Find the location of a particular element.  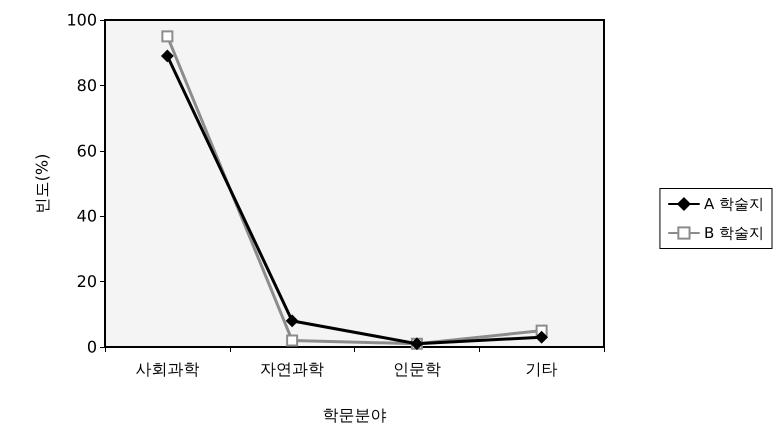

x-tick-label: 인문학 is located at coordinates (416, 369).